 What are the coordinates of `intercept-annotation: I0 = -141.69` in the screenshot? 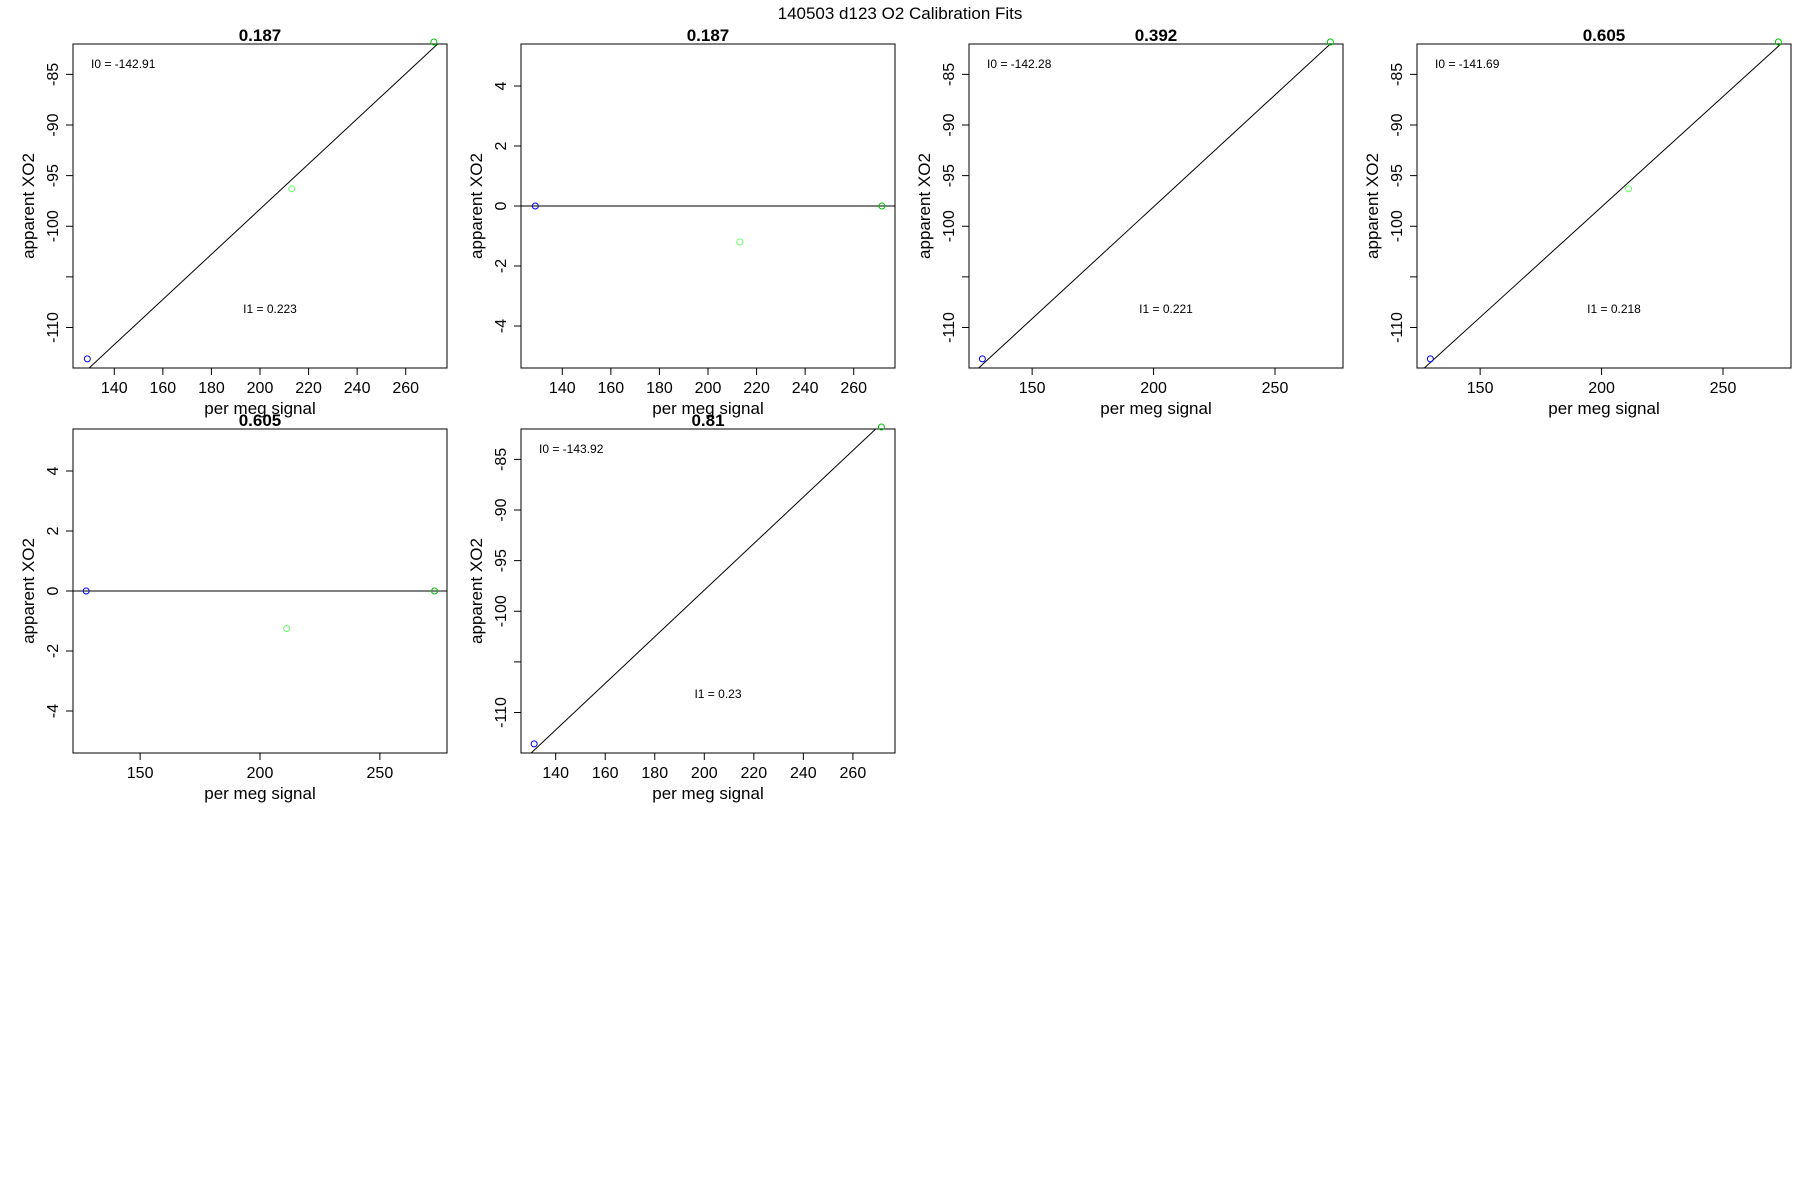 It's located at (1467, 64).